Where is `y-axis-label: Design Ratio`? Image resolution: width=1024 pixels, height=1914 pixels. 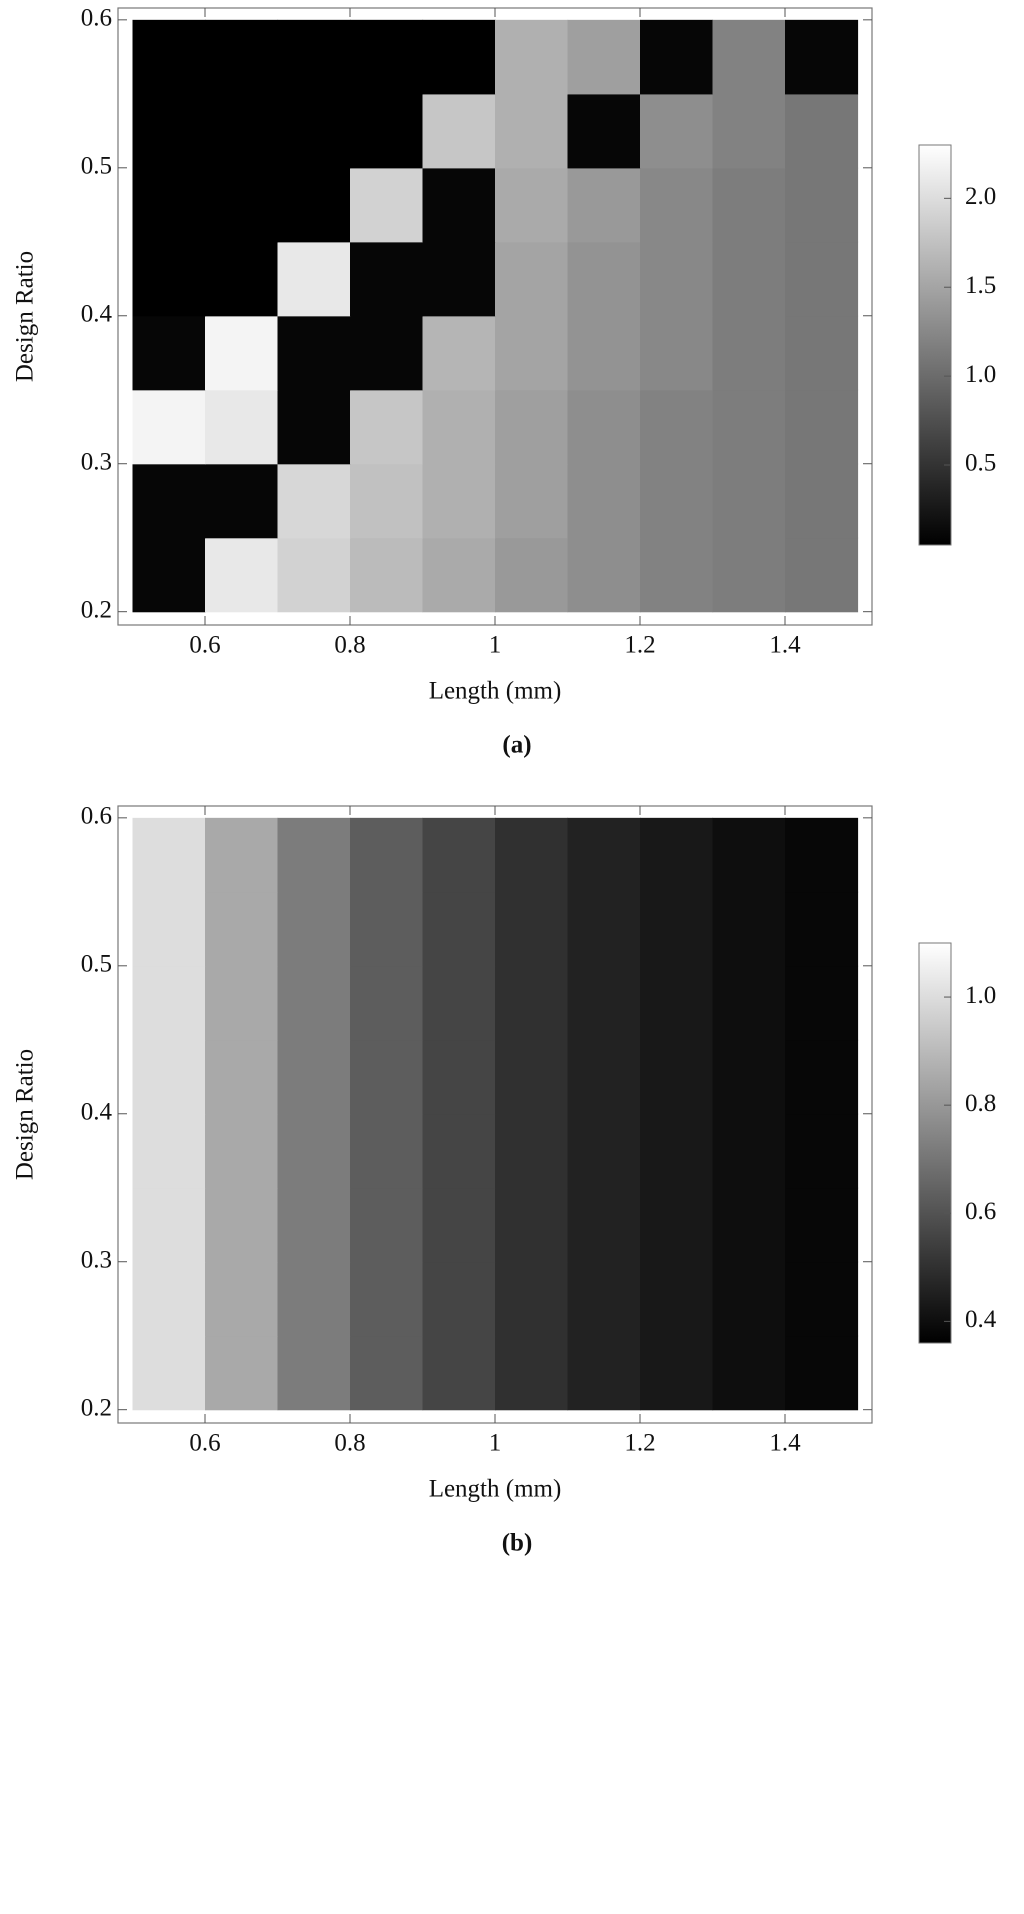
y-axis-label: Design Ratio is located at coordinates (25, 316).